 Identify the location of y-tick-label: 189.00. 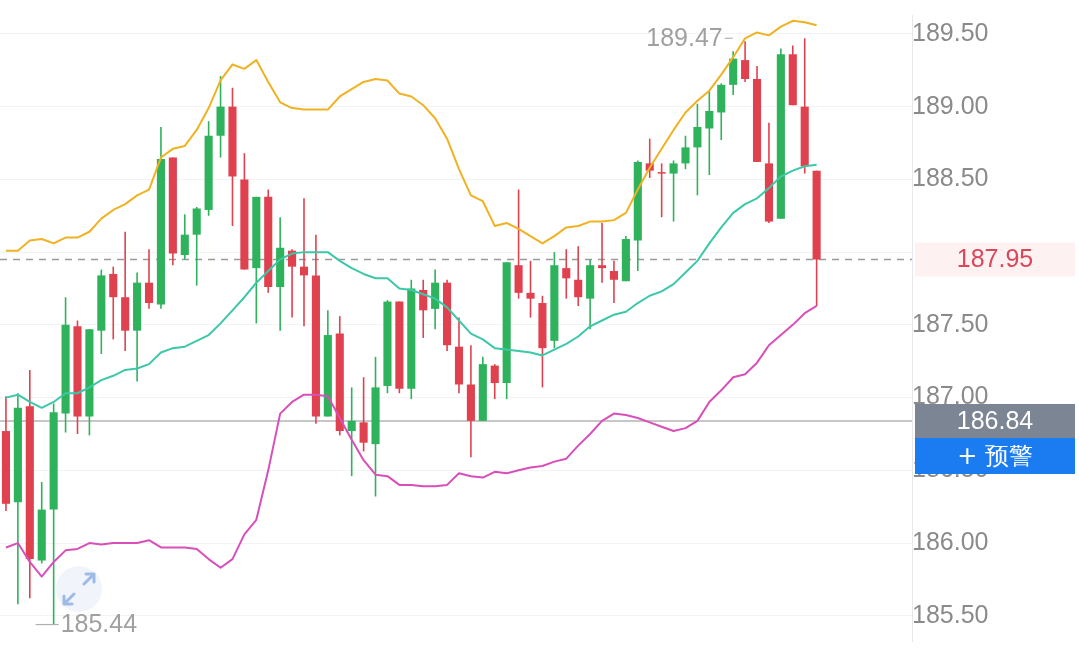
(950, 104).